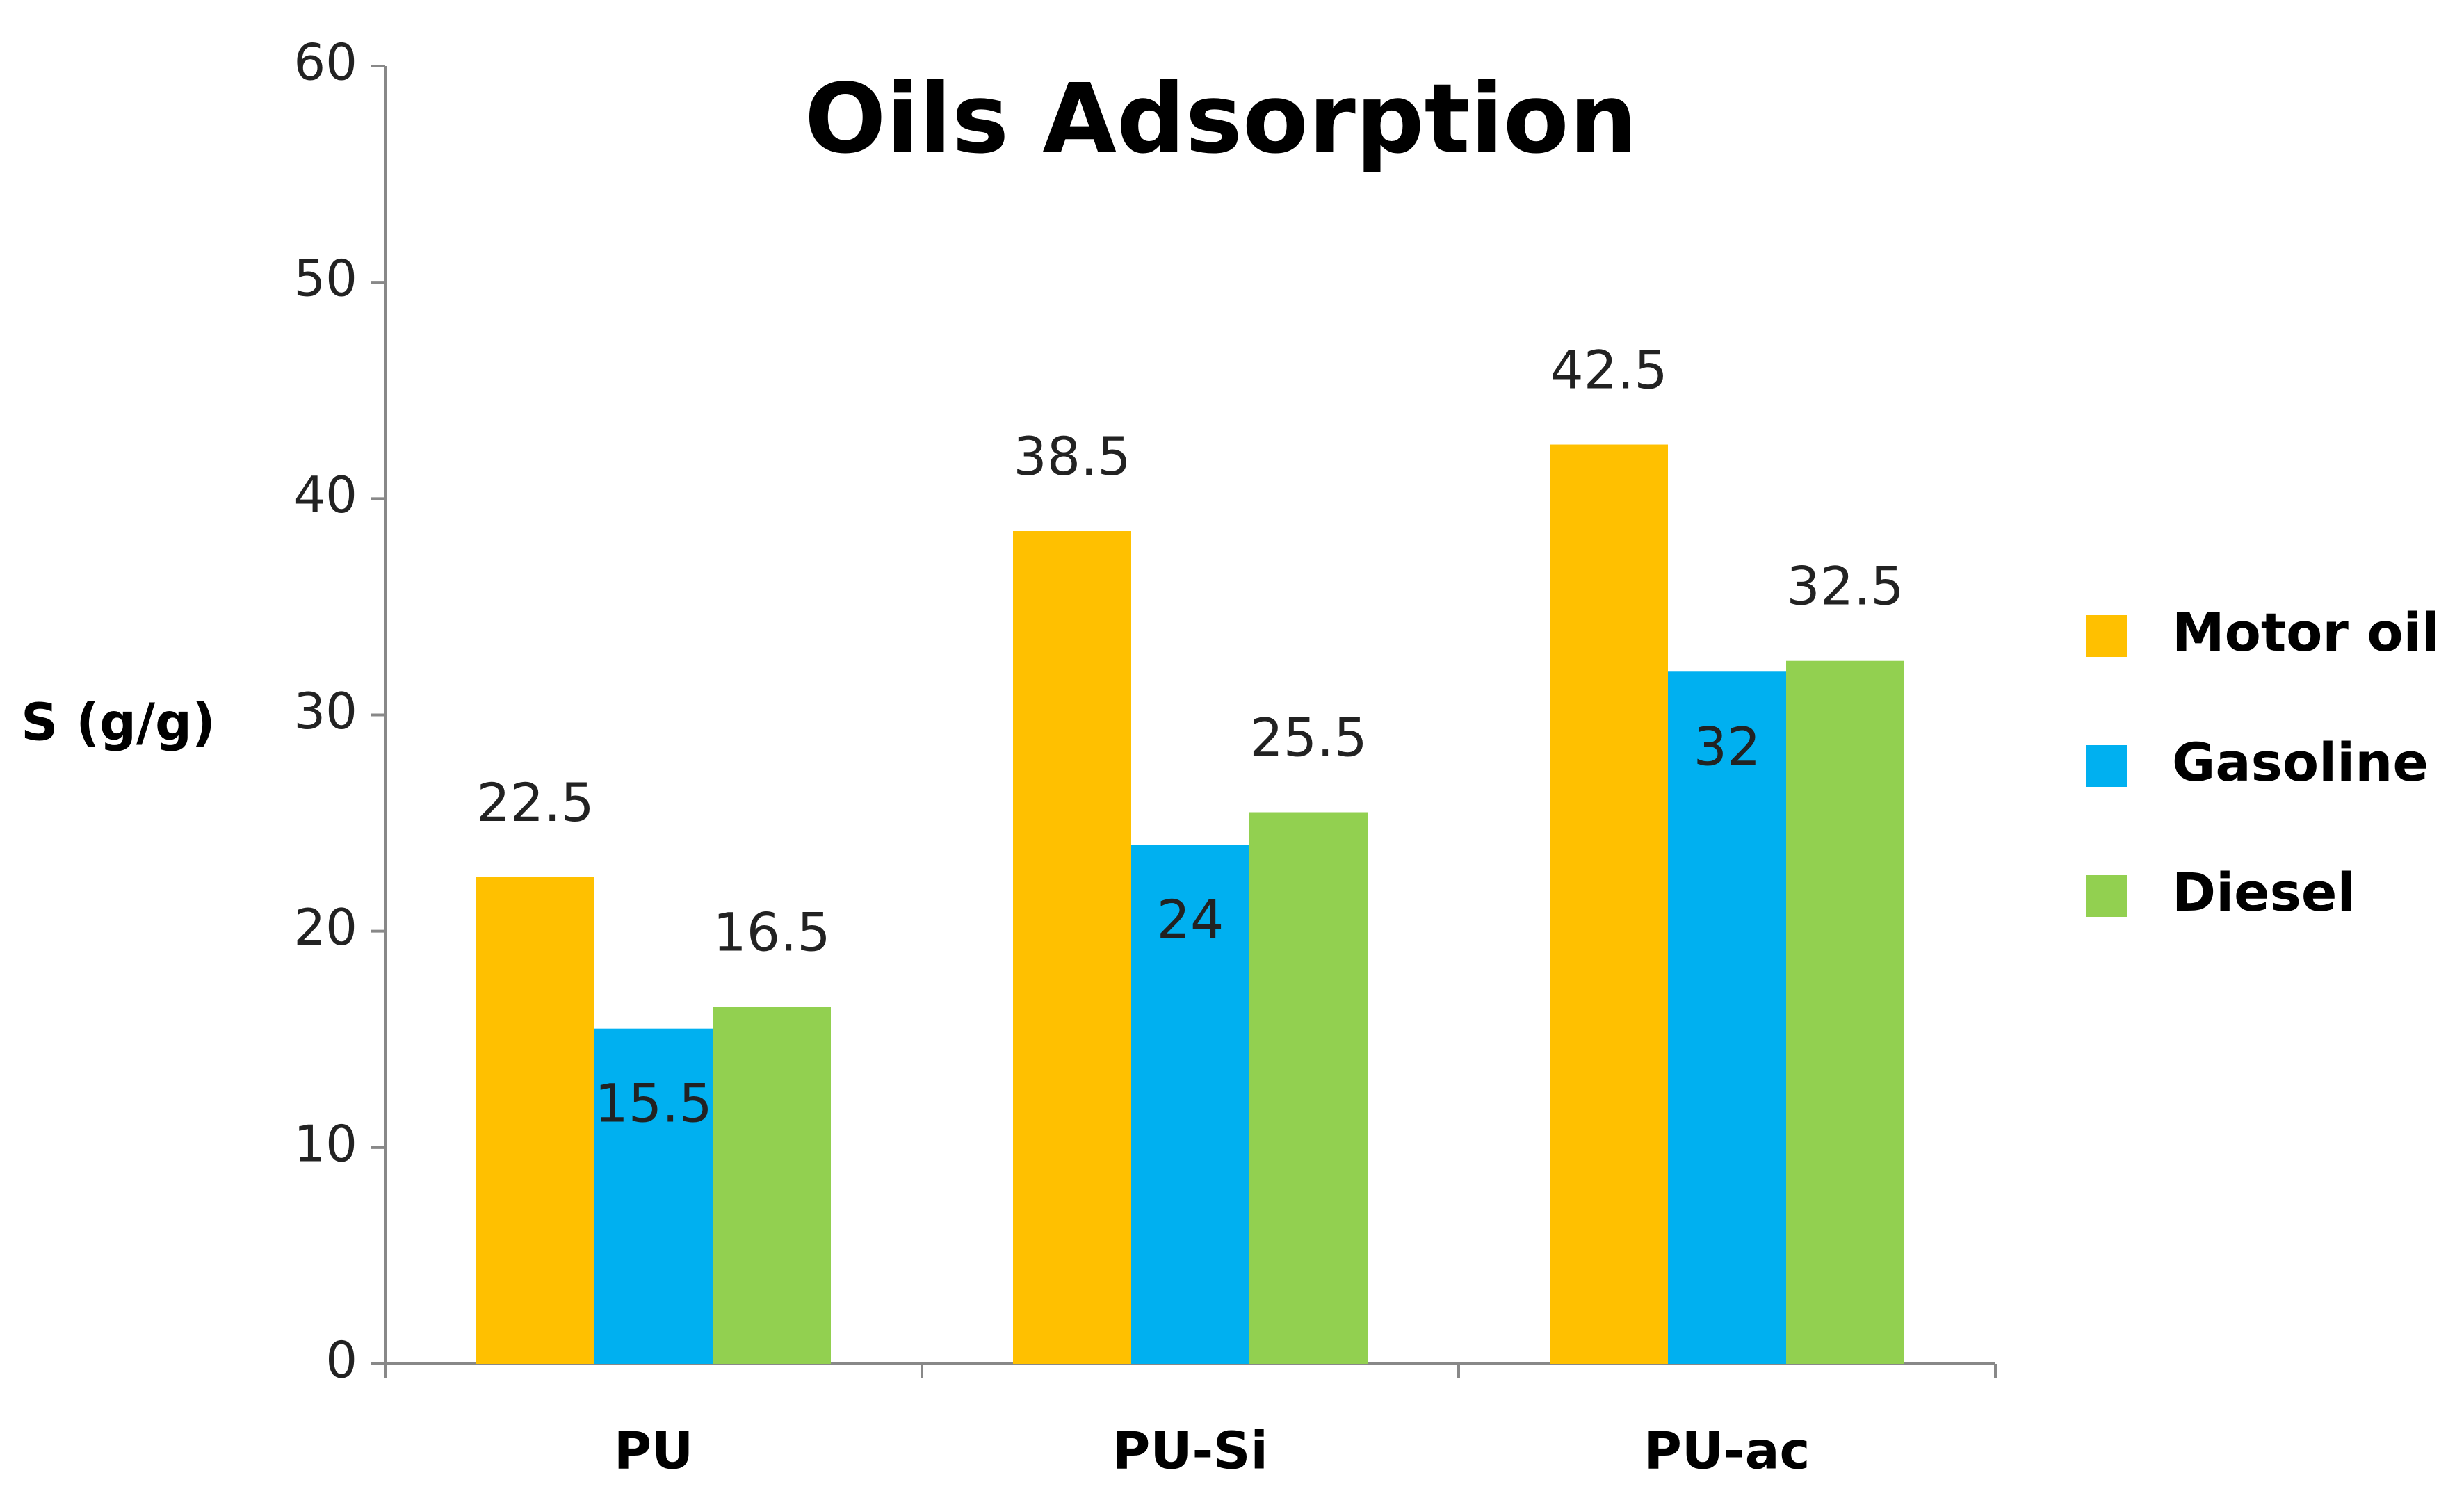 The height and width of the screenshot is (1507, 2464). Describe the element at coordinates (1308, 738) in the screenshot. I see `data-label: 25.5` at that location.